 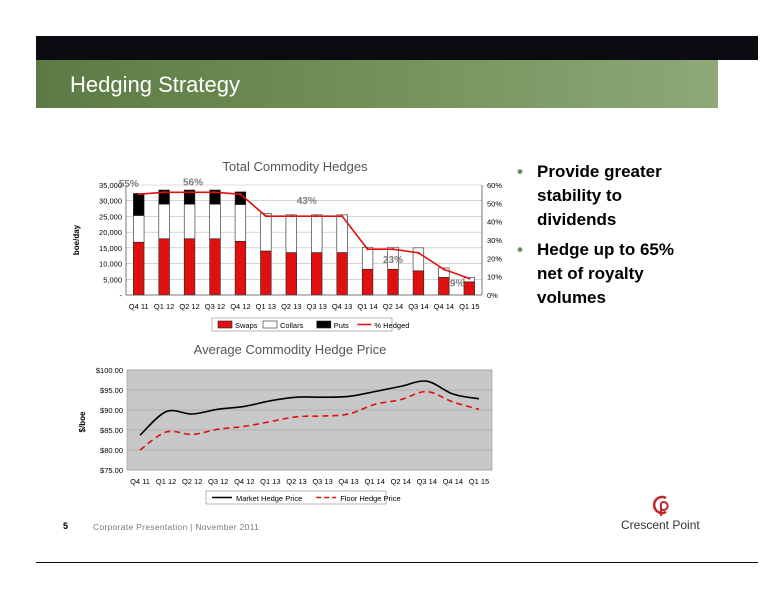 I want to click on chart2-y-axis-label: $/boe, so click(x=82, y=421).